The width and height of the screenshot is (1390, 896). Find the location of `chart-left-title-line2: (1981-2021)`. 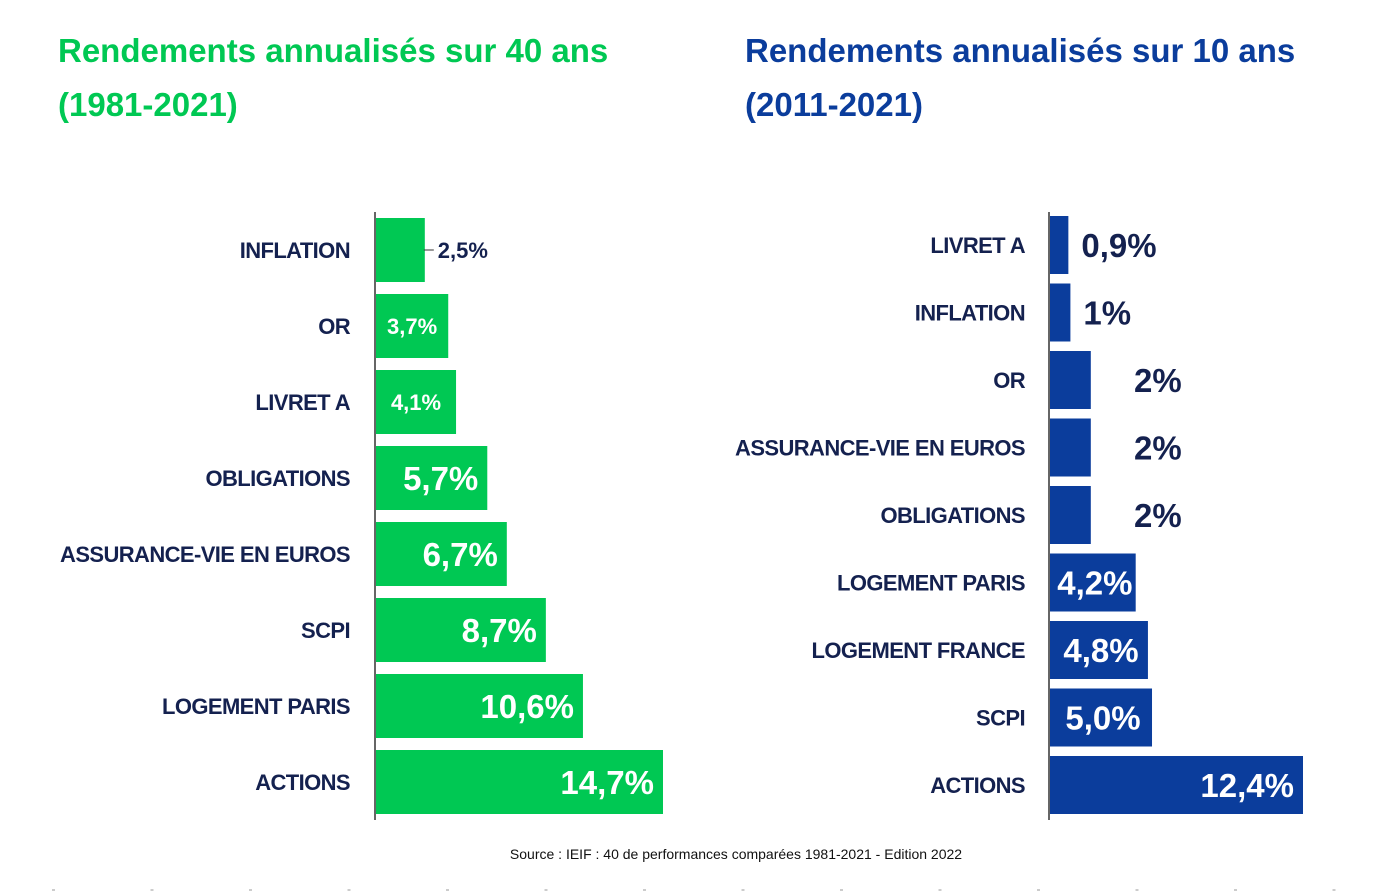

chart-left-title-line2: (1981-2021) is located at coordinates (148, 104).